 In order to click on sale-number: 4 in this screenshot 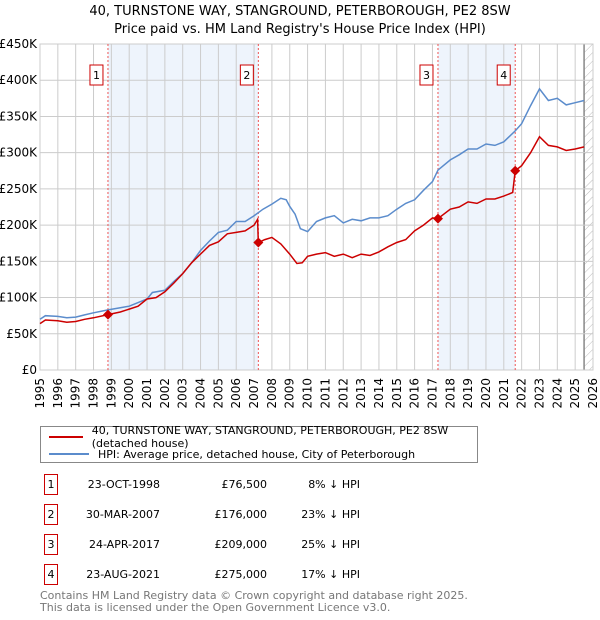, I will do `click(51, 574)`.